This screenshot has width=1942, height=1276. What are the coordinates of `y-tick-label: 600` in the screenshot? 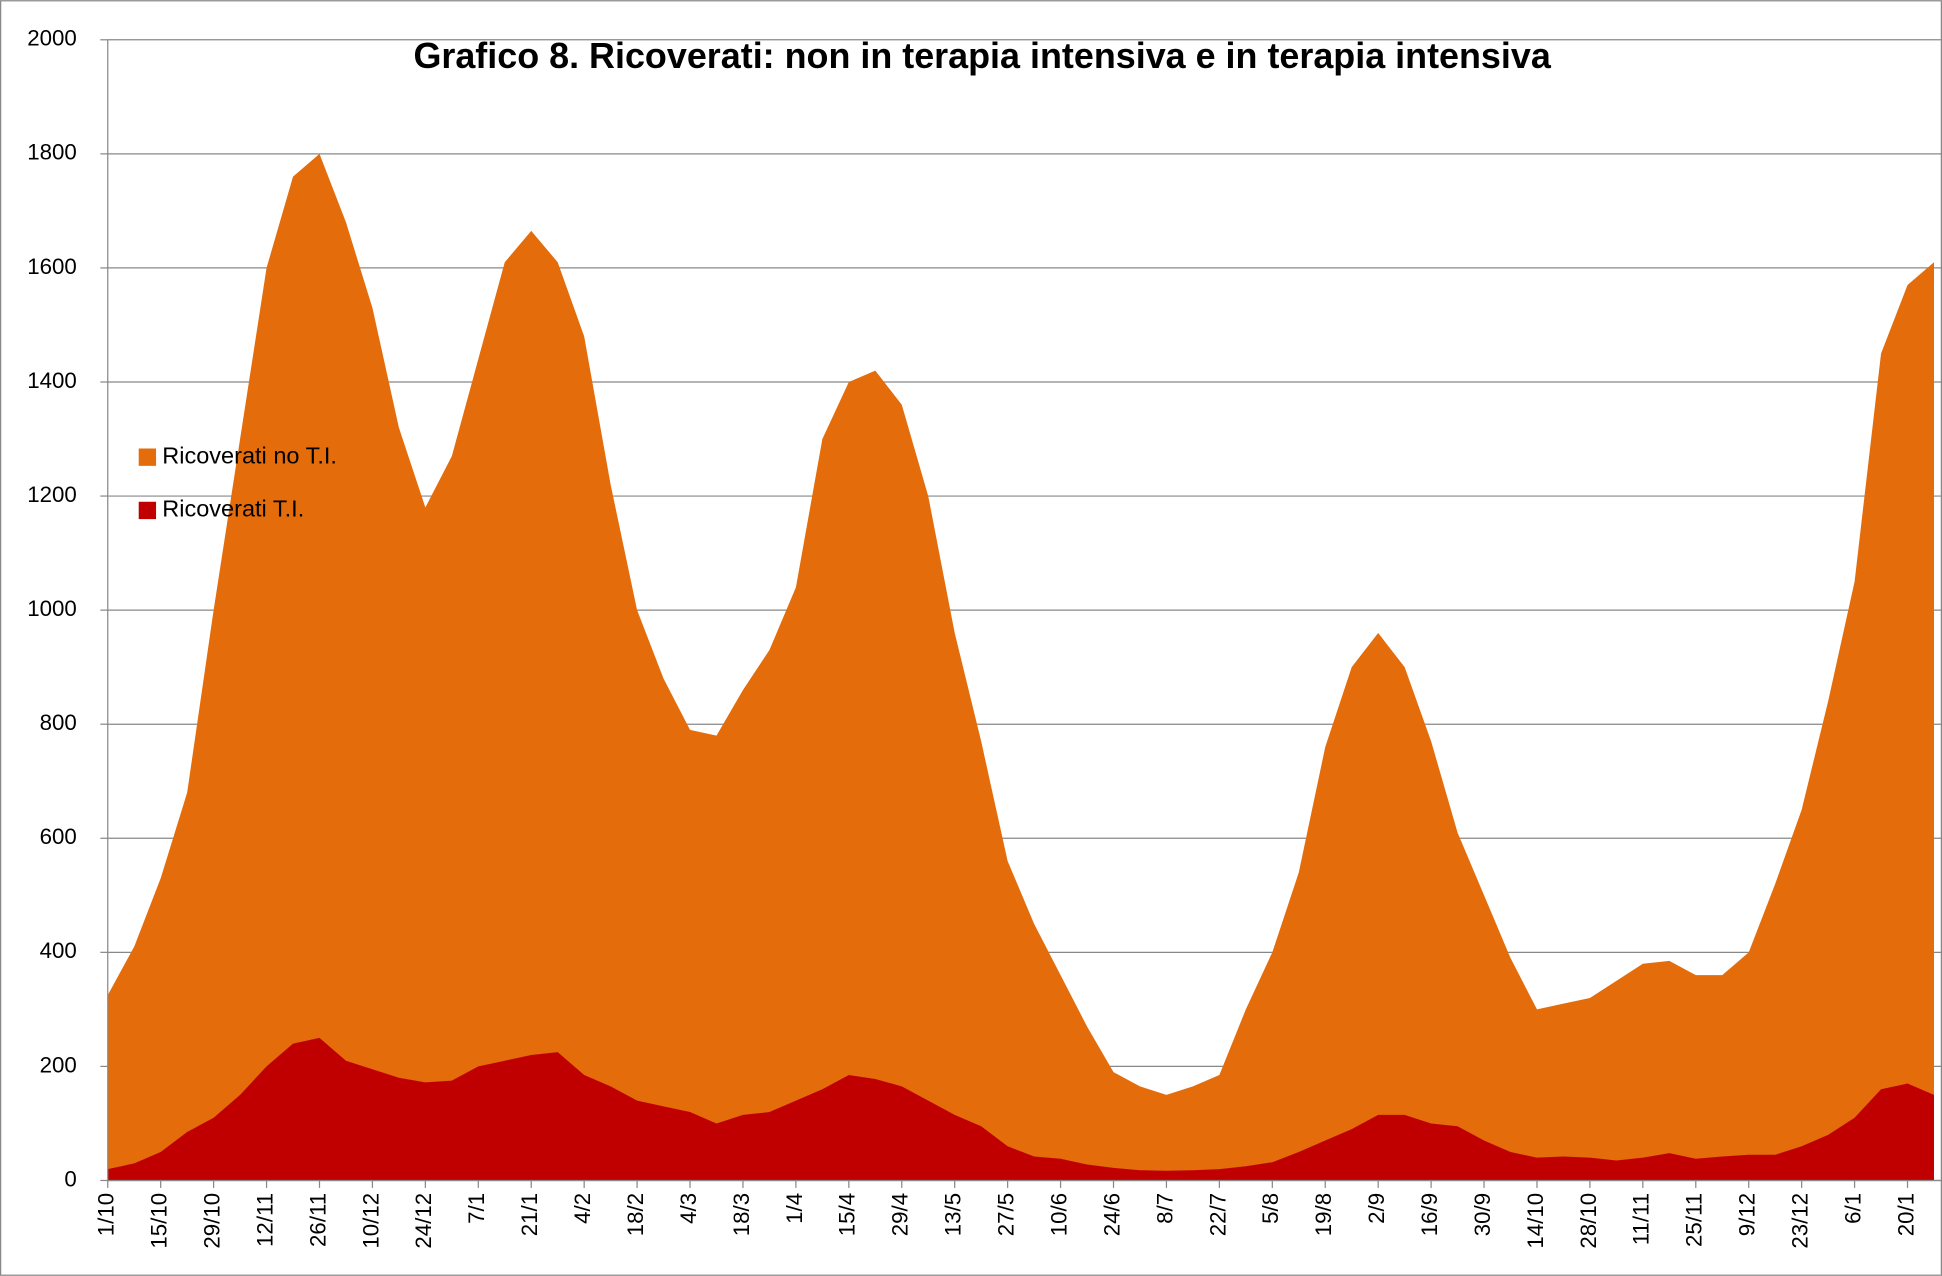 It's located at (58, 836).